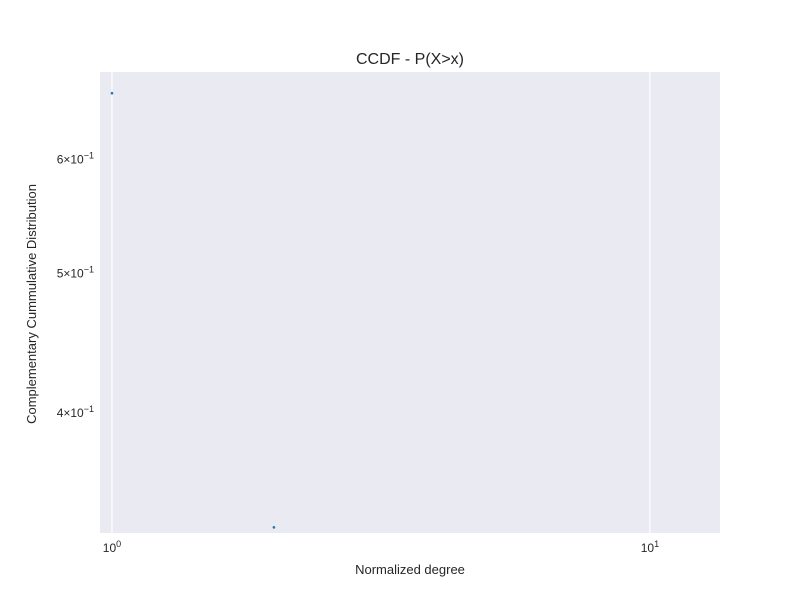 The width and height of the screenshot is (800, 600). Describe the element at coordinates (31, 304) in the screenshot. I see `y-axis-label: Complementary Cummulative Distribution` at that location.